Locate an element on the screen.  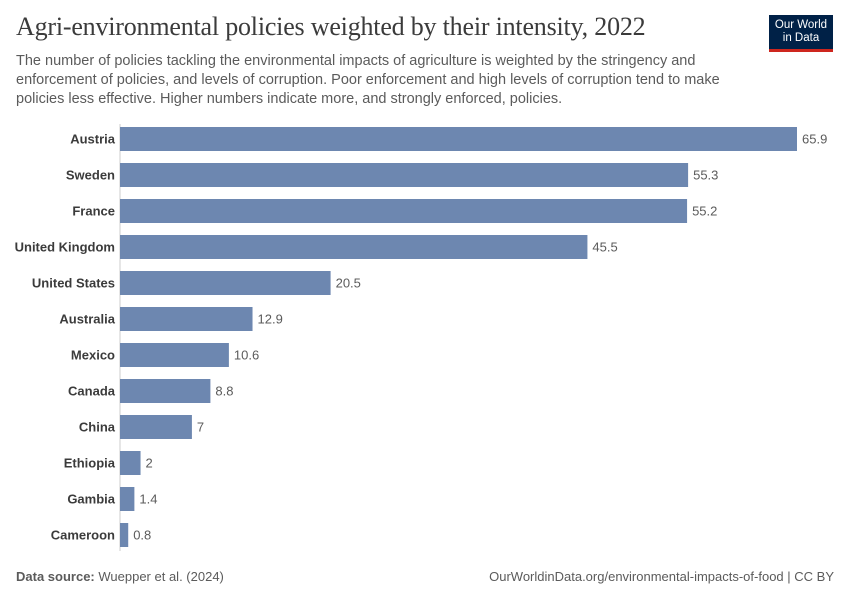
category-label: Cameroon is located at coordinates (83, 535).